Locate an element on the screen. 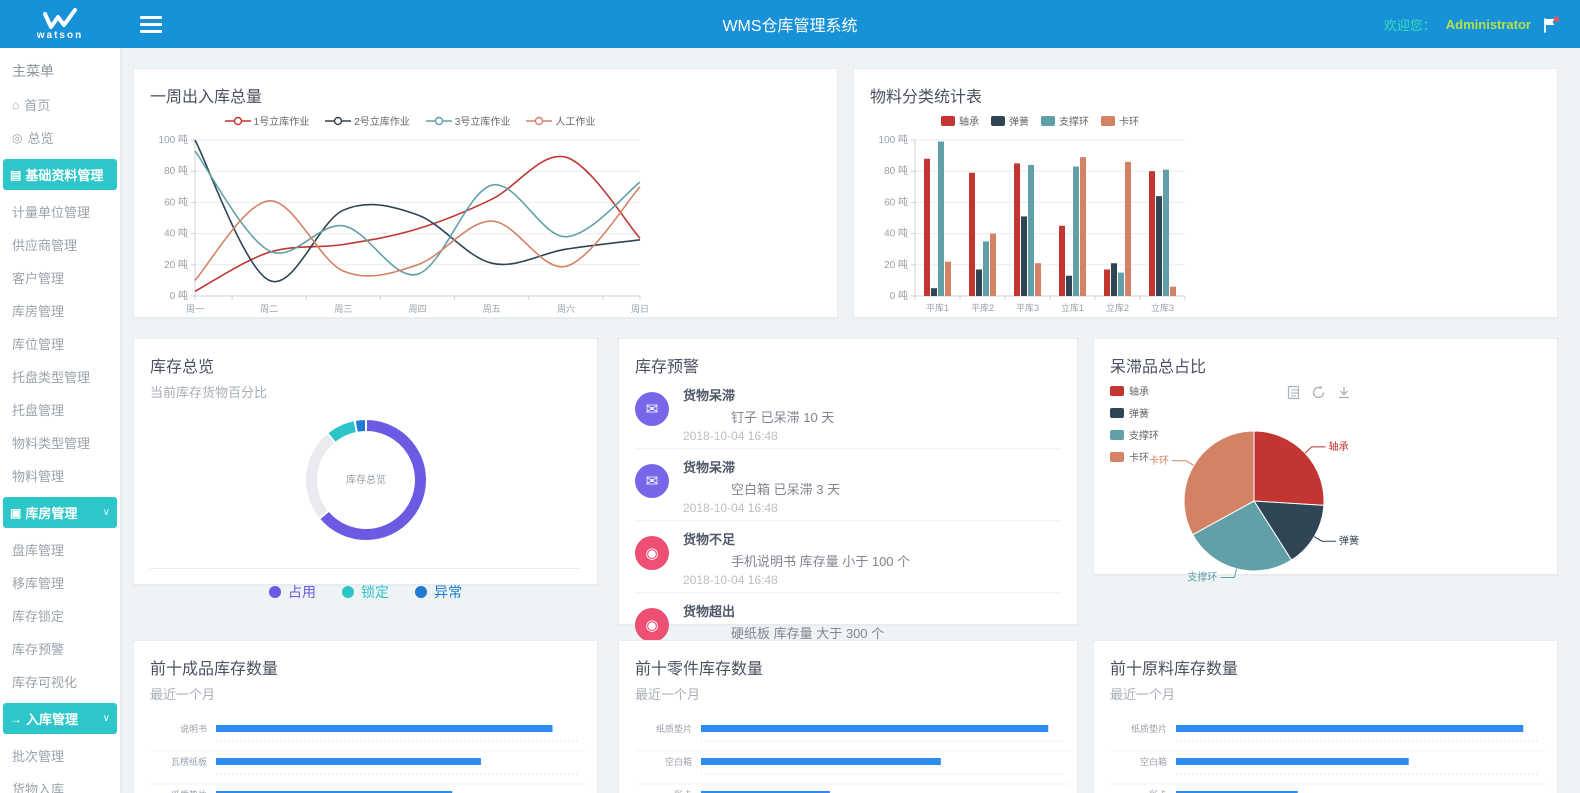 The height and width of the screenshot is (793, 1580). sidebar-item: 物料类型管理 is located at coordinates (51, 443).